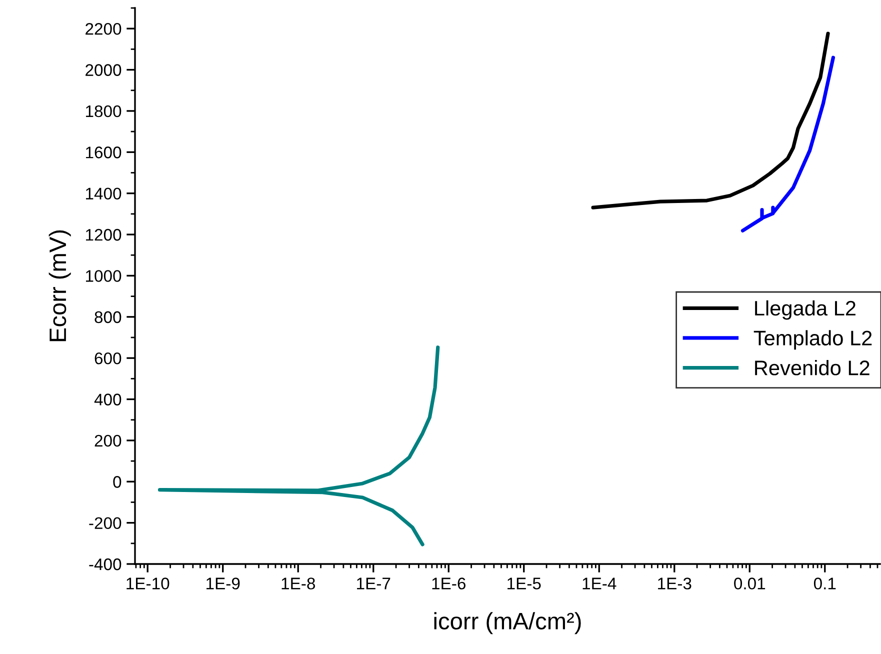  What do you see at coordinates (373, 584) in the screenshot?
I see `x-tick-label: 1E-7` at bounding box center [373, 584].